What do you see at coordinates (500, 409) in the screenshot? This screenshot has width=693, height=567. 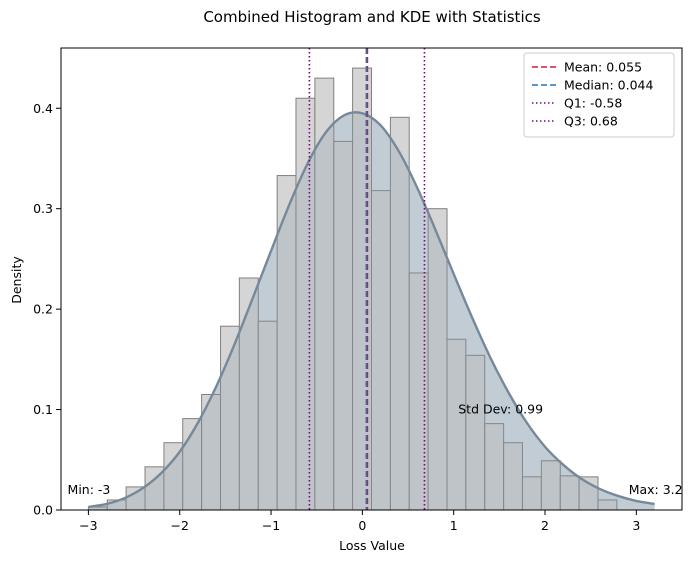 I see `annotation: Std Dev: 0.99` at bounding box center [500, 409].